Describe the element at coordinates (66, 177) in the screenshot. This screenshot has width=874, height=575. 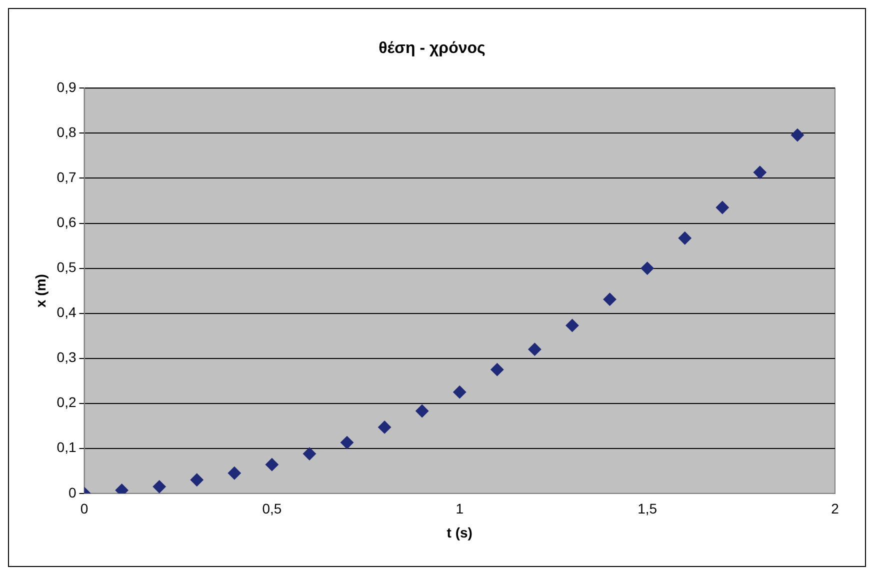
I see `y-tick-label: 0,7` at that location.